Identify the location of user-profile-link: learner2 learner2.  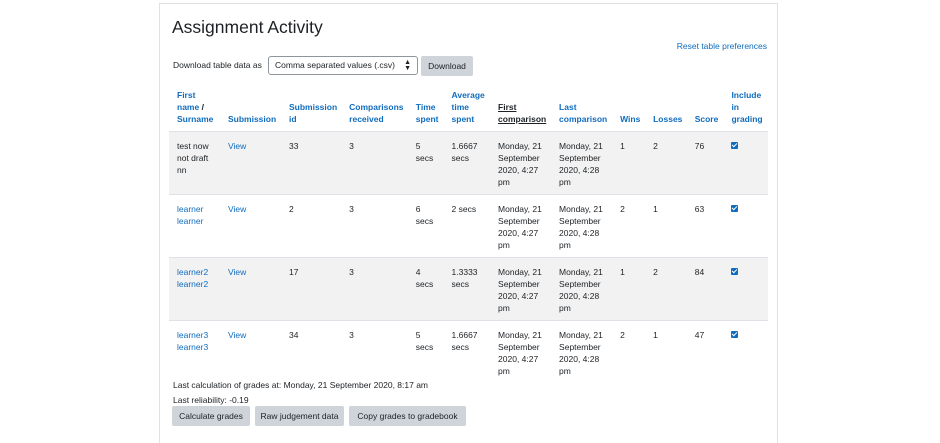
(193, 278).